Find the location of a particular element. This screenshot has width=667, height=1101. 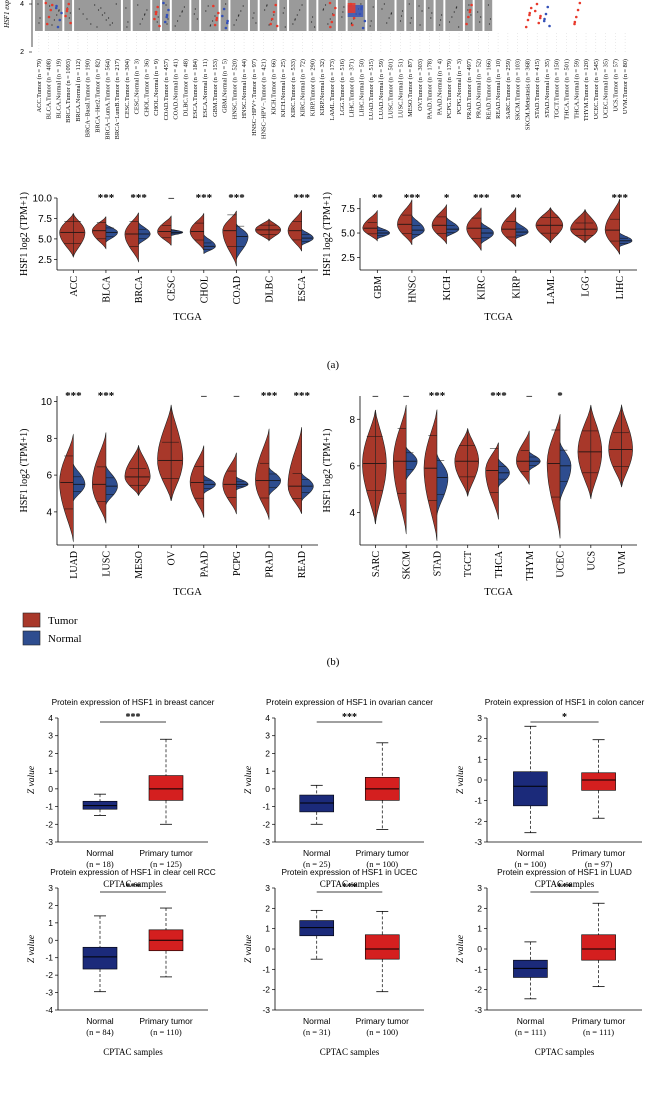

violin-category-label: KIRP is located at coordinates (516, 287).